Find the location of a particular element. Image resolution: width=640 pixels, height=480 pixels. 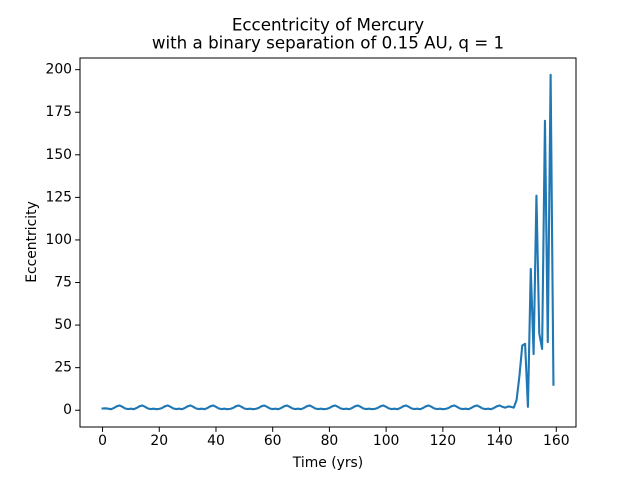

y-tick-label: 175 is located at coordinates (58, 112).